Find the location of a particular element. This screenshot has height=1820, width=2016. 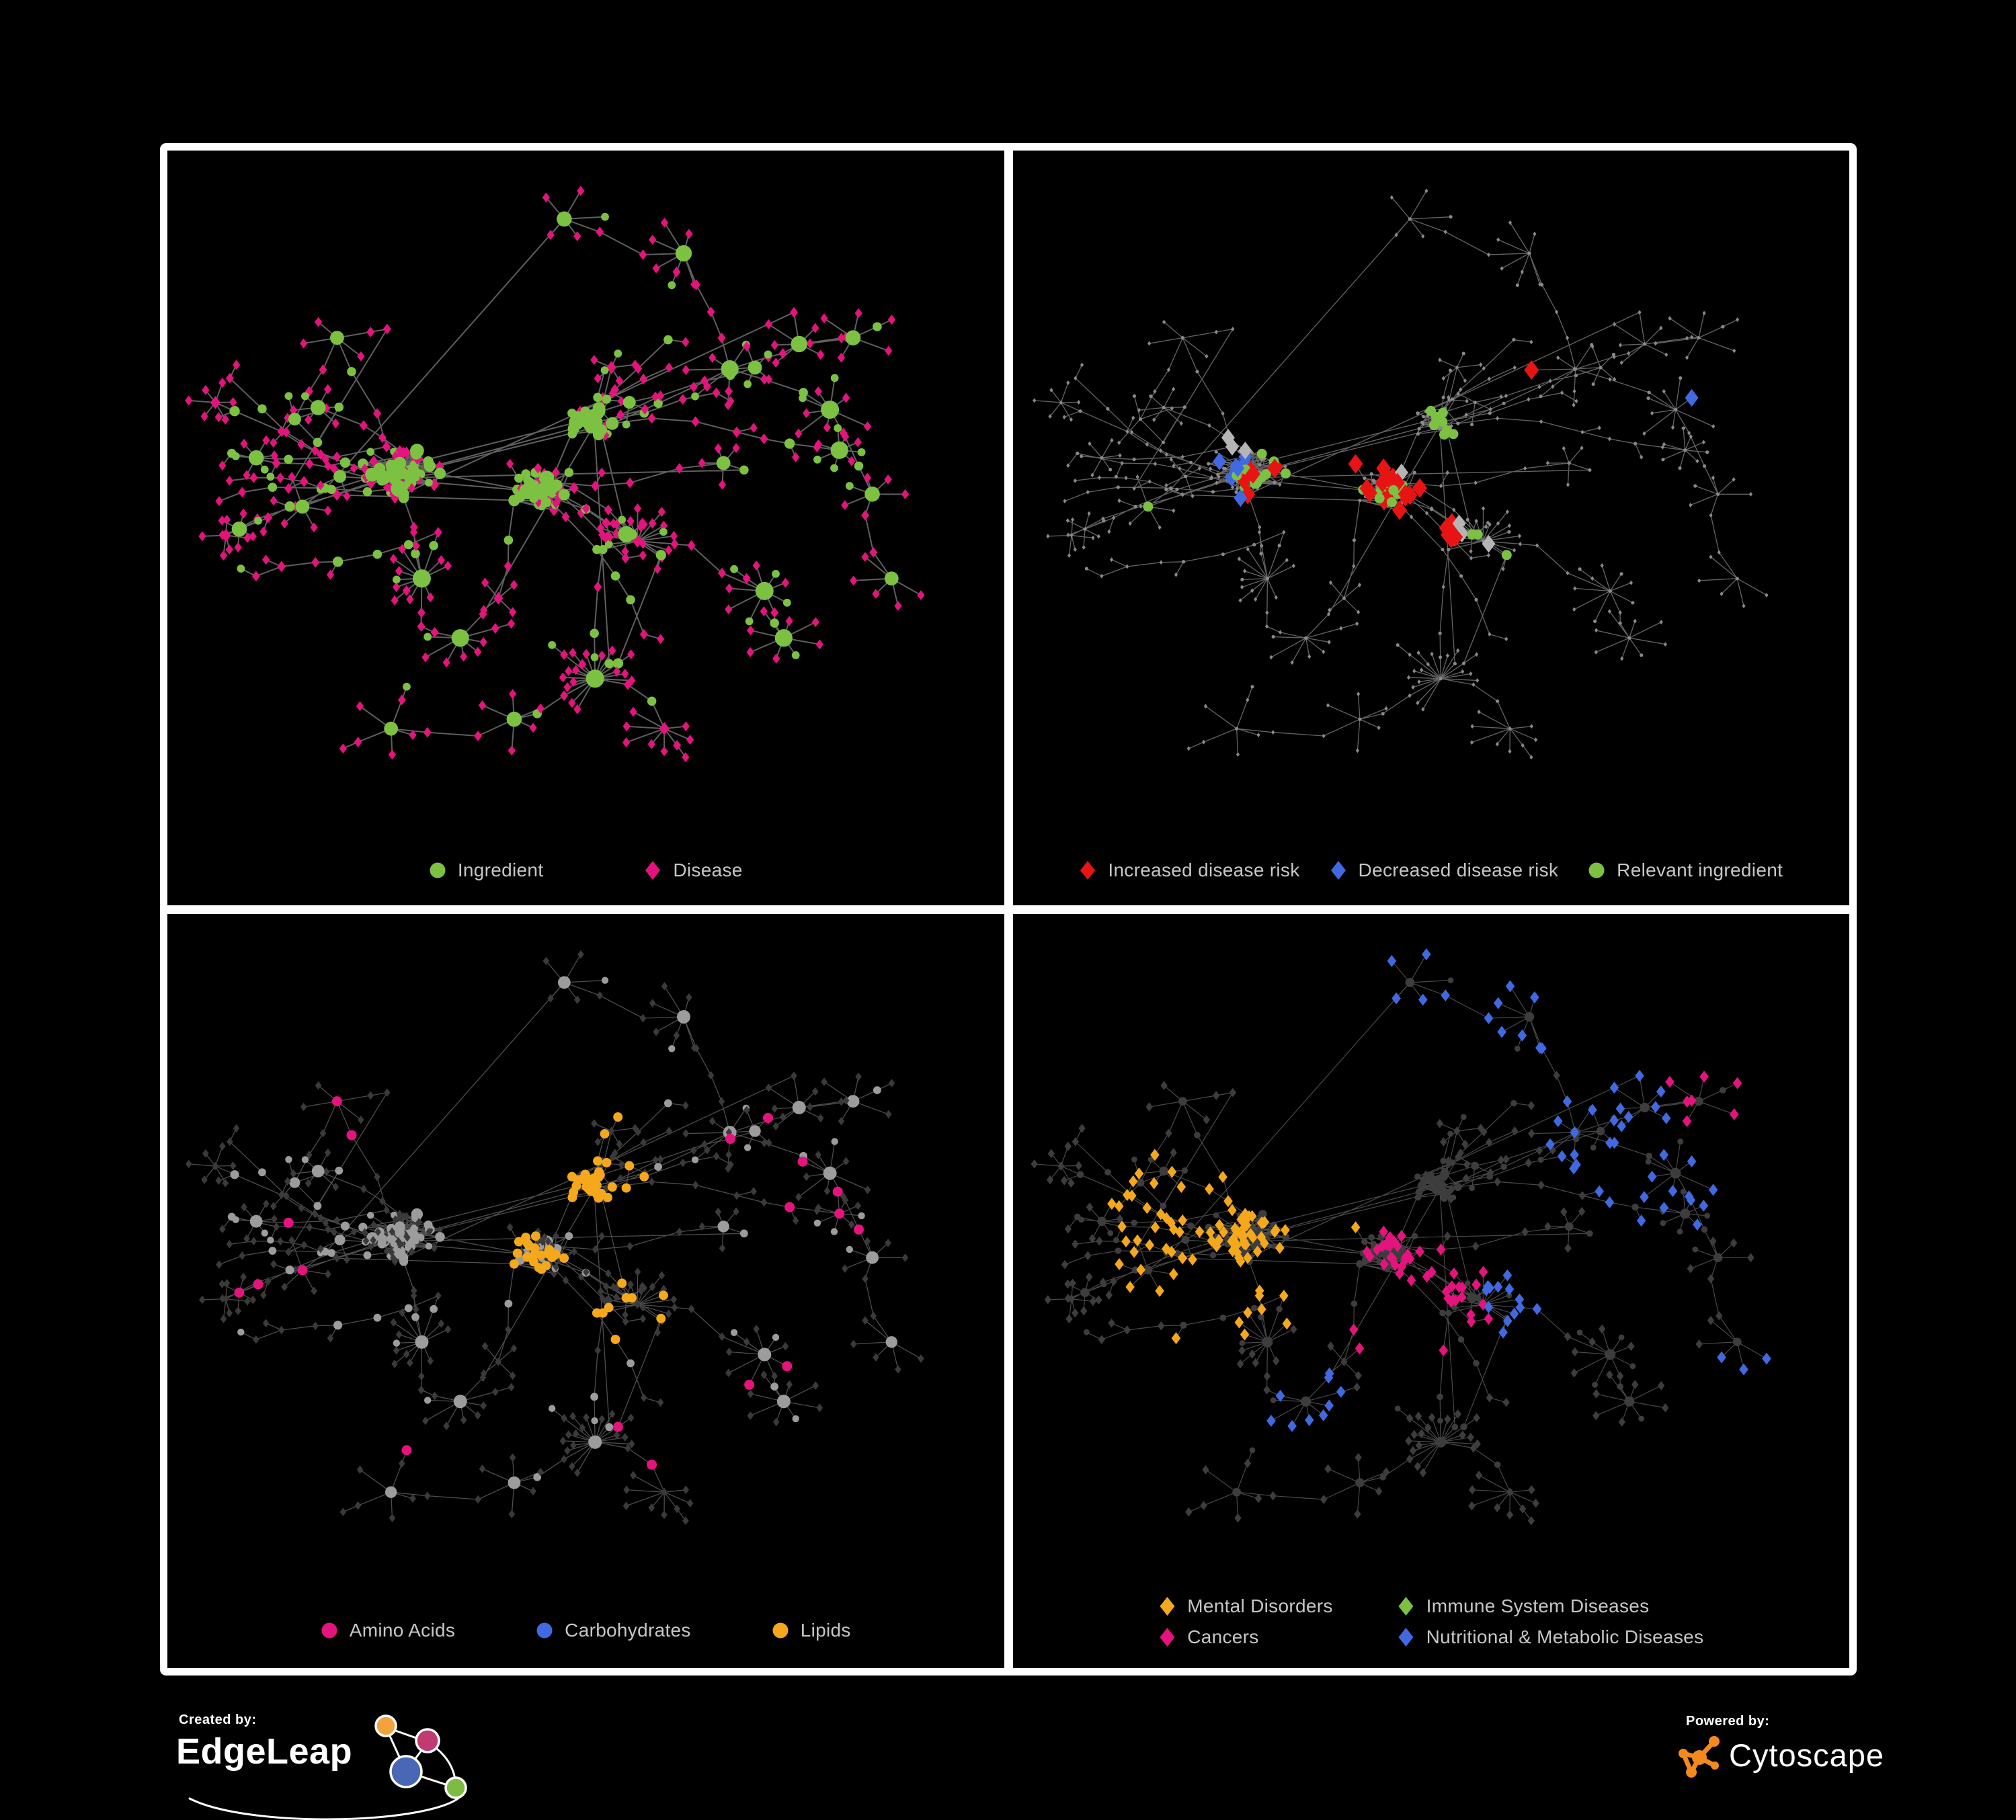

ingredient-marker-icon is located at coordinates (438, 870).